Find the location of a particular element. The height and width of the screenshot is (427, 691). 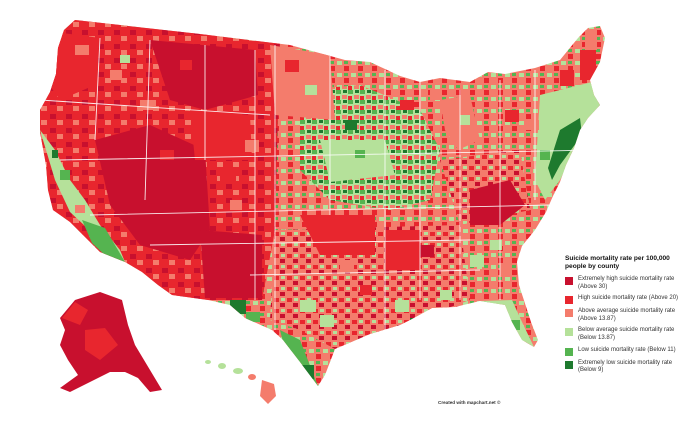

region-nyc-corridor is located at coordinates (565, 149).